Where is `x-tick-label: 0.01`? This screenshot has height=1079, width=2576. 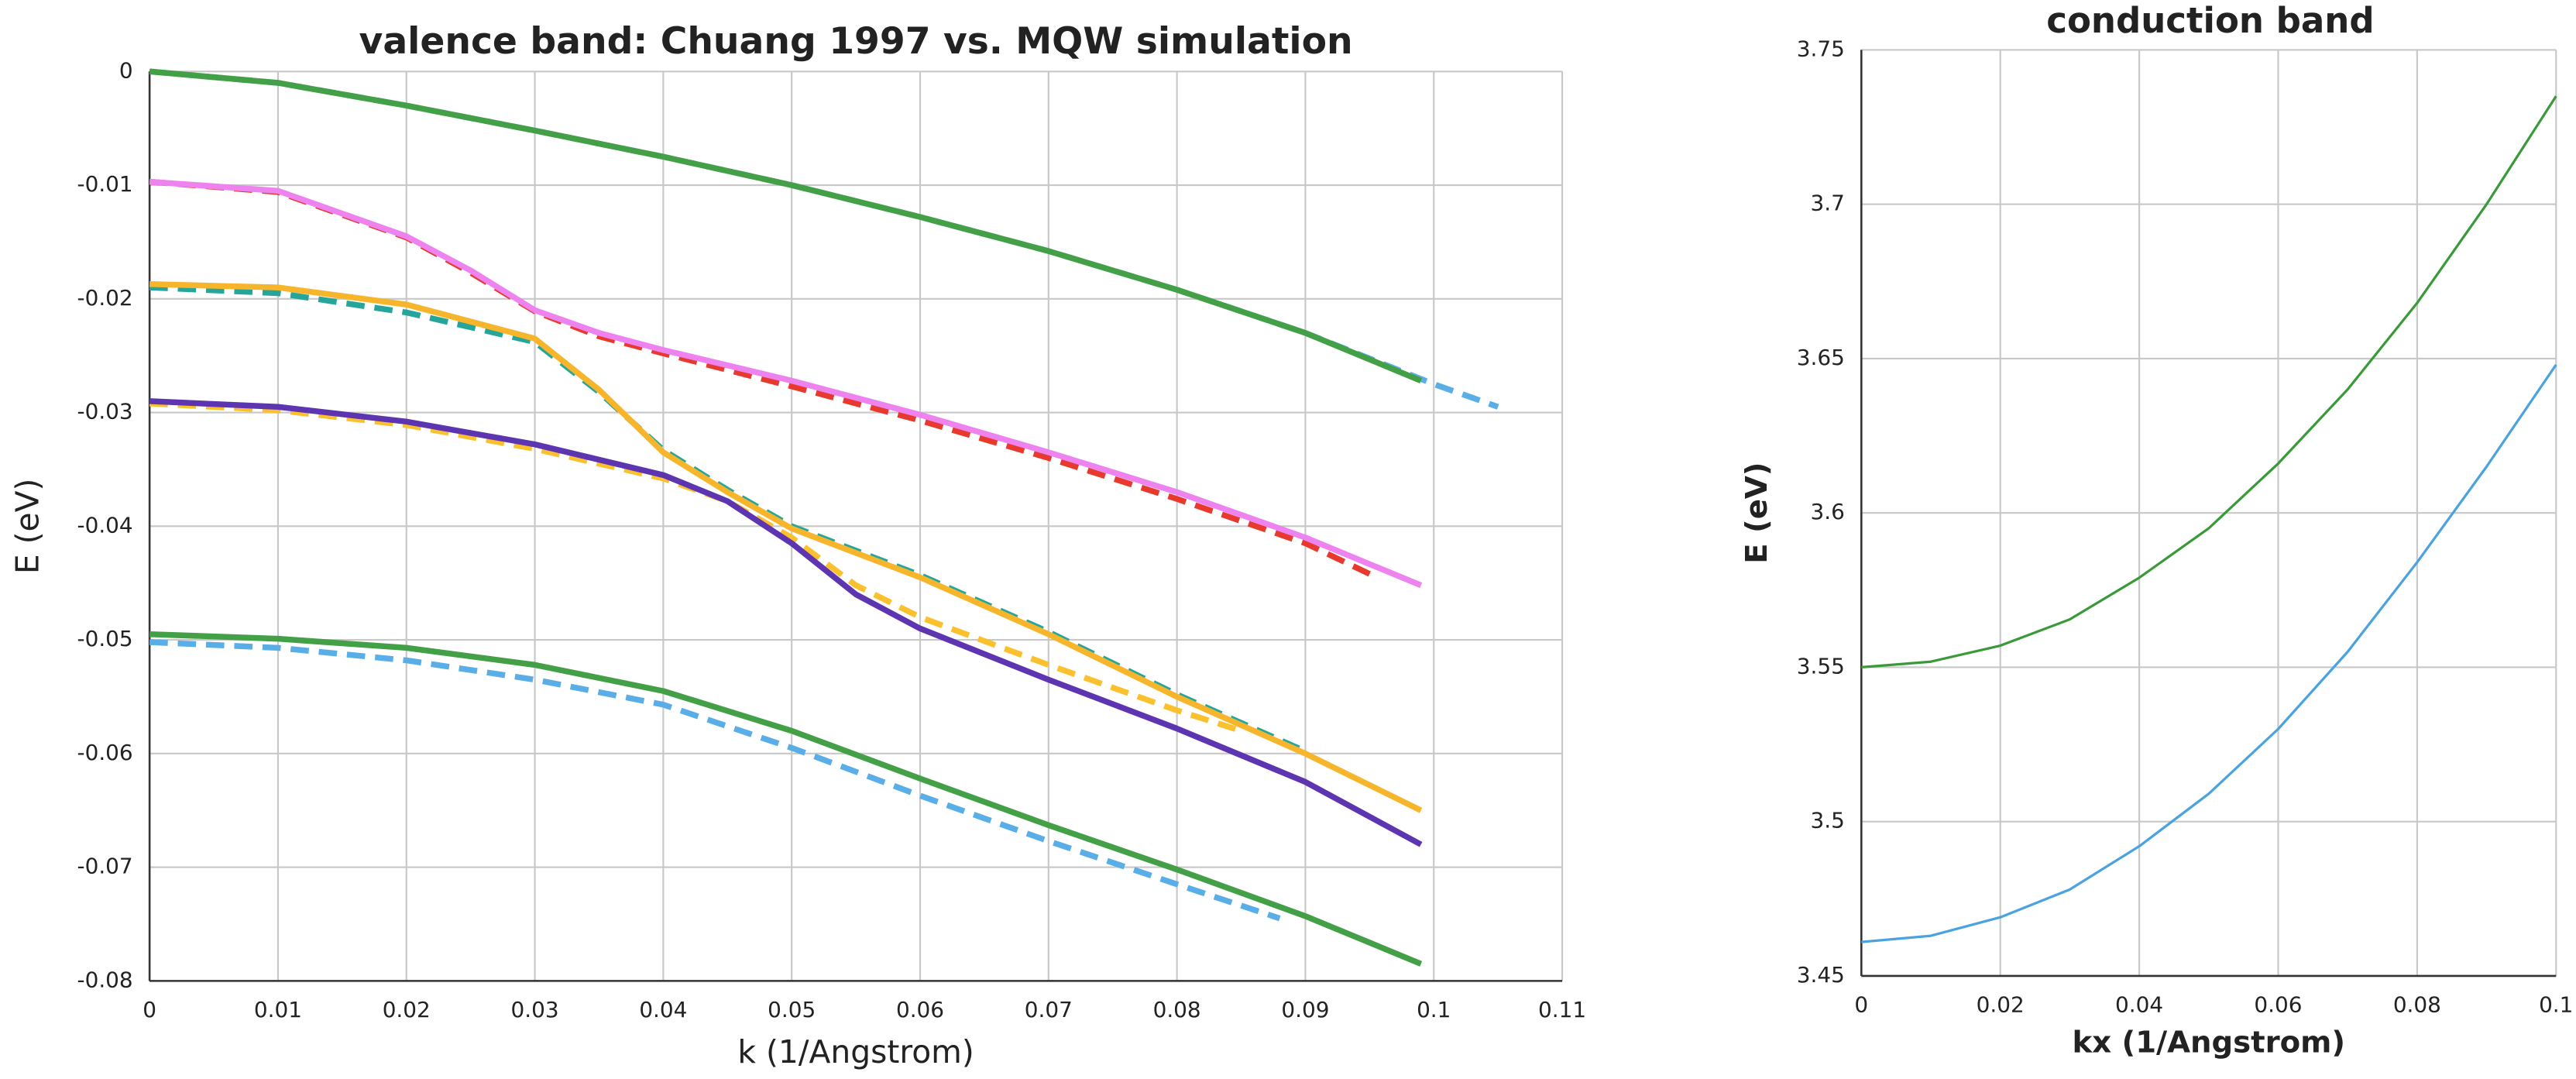 x-tick-label: 0.01 is located at coordinates (278, 1010).